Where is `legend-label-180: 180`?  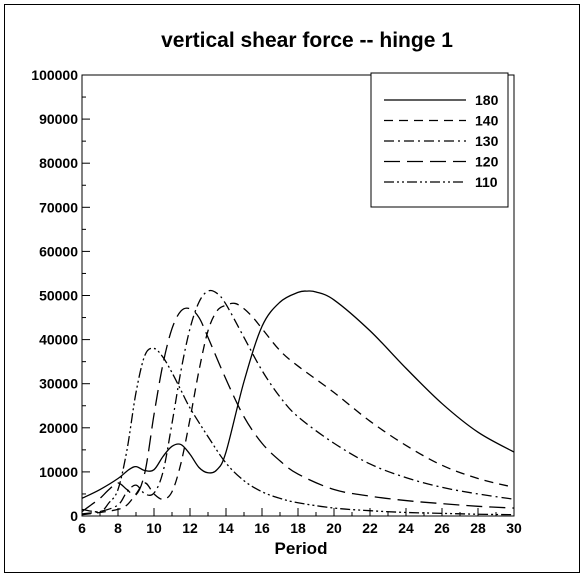 legend-label-180: 180 is located at coordinates (487, 100).